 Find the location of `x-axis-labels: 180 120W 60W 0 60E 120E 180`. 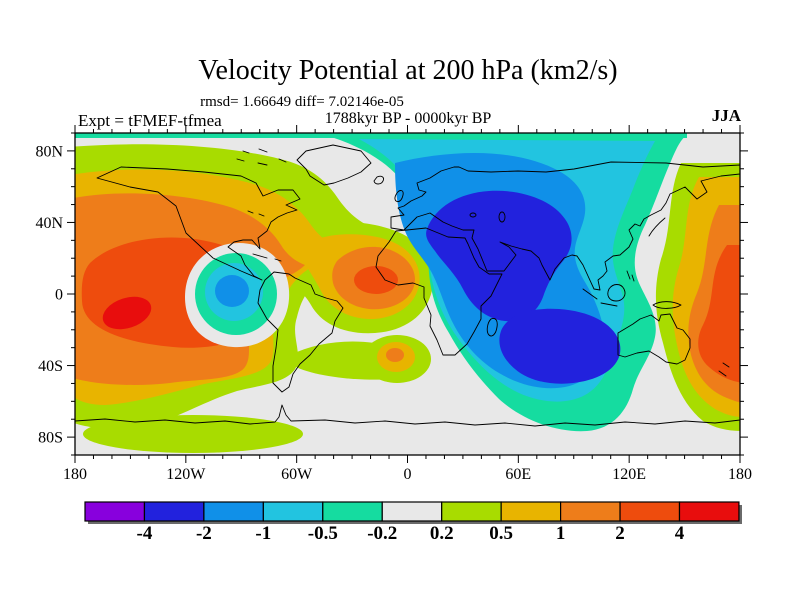

x-axis-labels: 180 120W 60W 0 60E 120E 180 is located at coordinates (407, 474).